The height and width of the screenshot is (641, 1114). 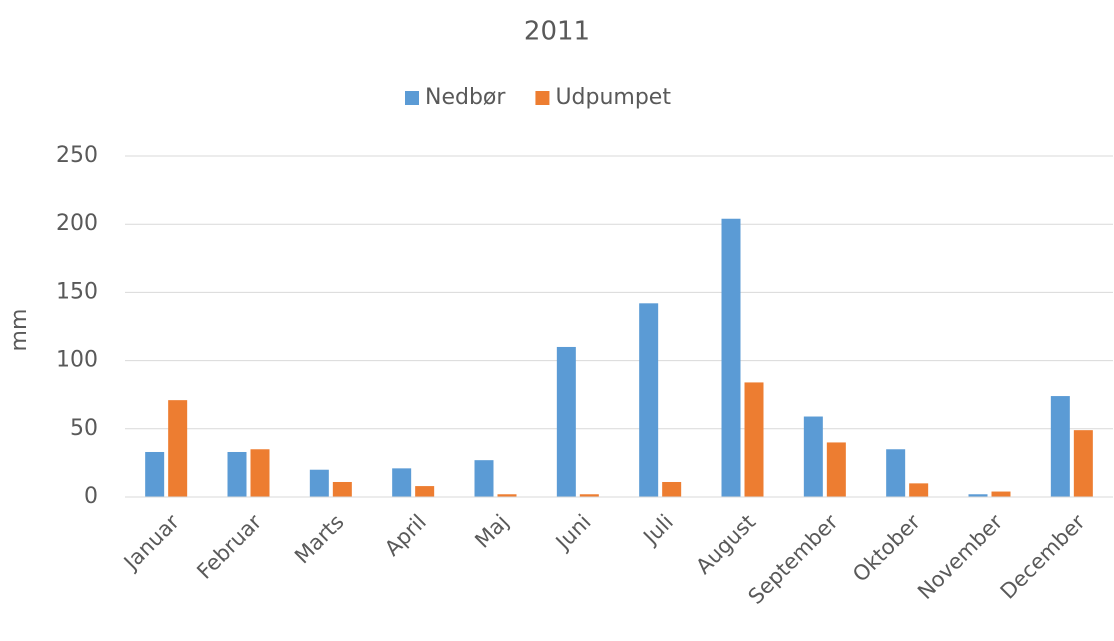 I want to click on y-tick-label: 250, so click(x=77, y=155).